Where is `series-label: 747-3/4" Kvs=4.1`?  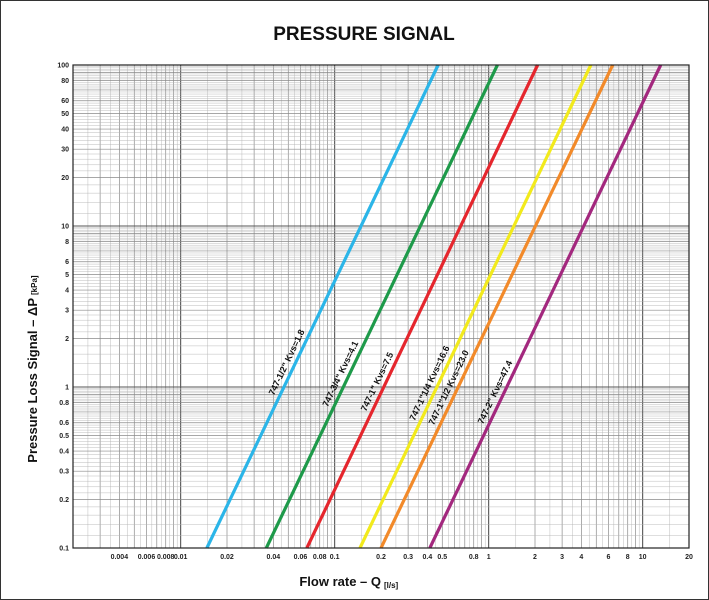 series-label: 747-3/4" Kvs=4.1 is located at coordinates (340, 373).